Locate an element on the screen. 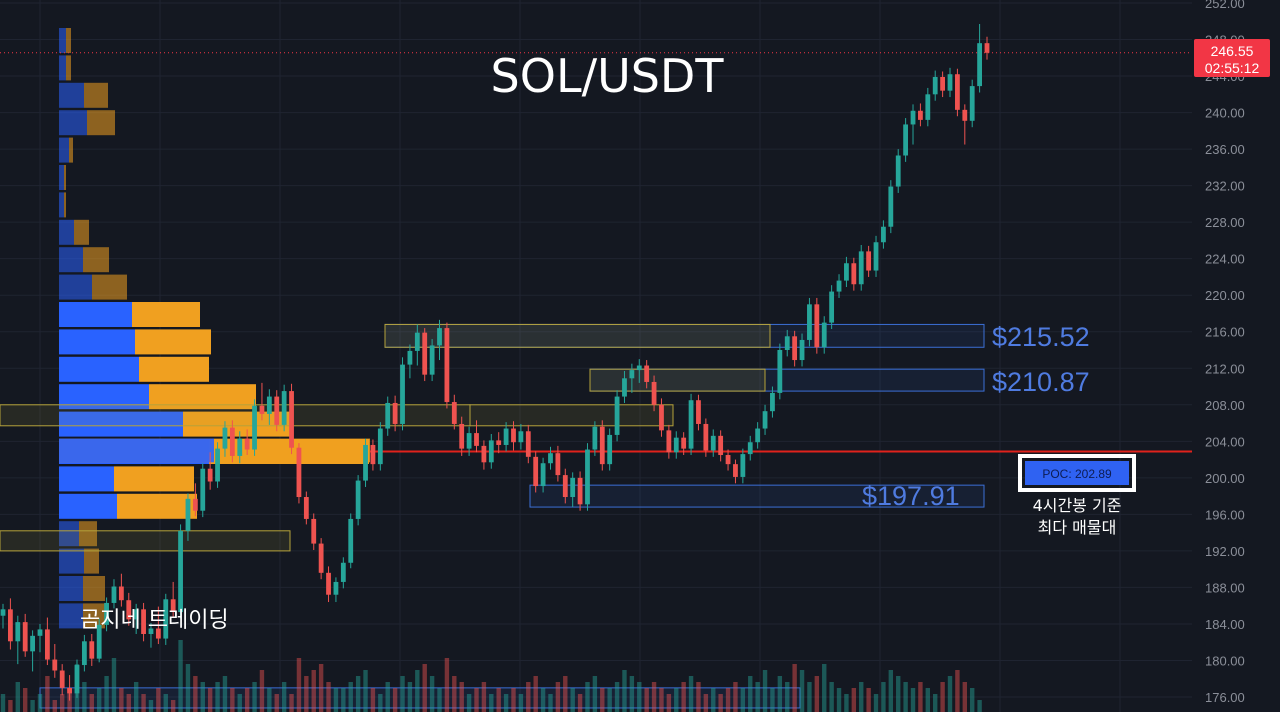 The width and height of the screenshot is (1280, 712). axis-background is located at coordinates (1236, 356).